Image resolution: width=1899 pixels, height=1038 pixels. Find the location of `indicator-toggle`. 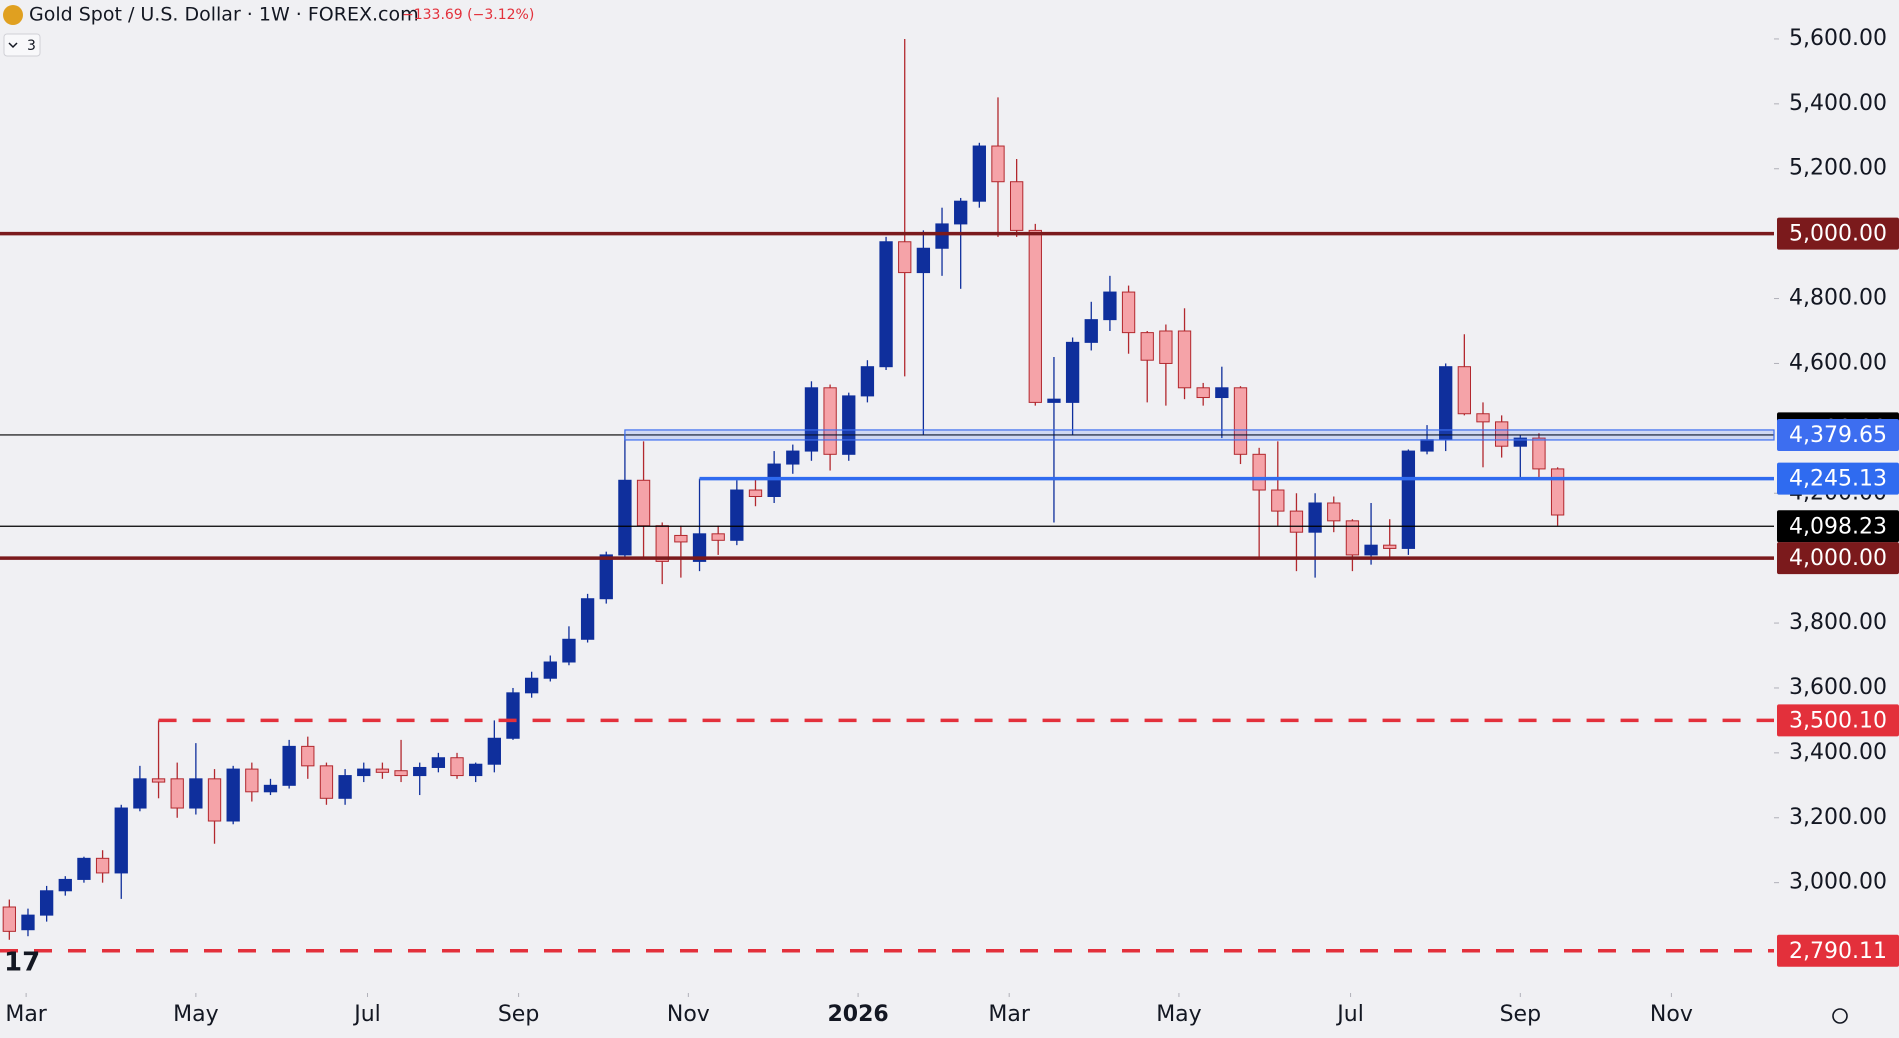

indicator-toggle is located at coordinates (22, 45).